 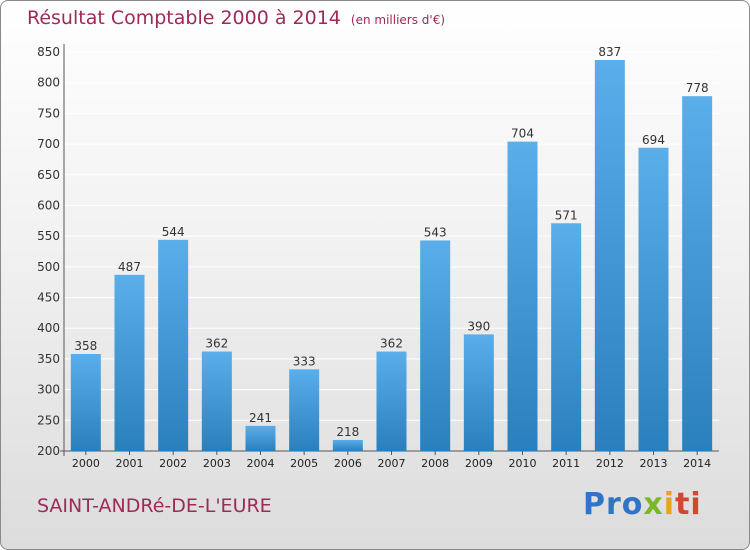 What do you see at coordinates (48, 420) in the screenshot?
I see `y-tick-label: 250` at bounding box center [48, 420].